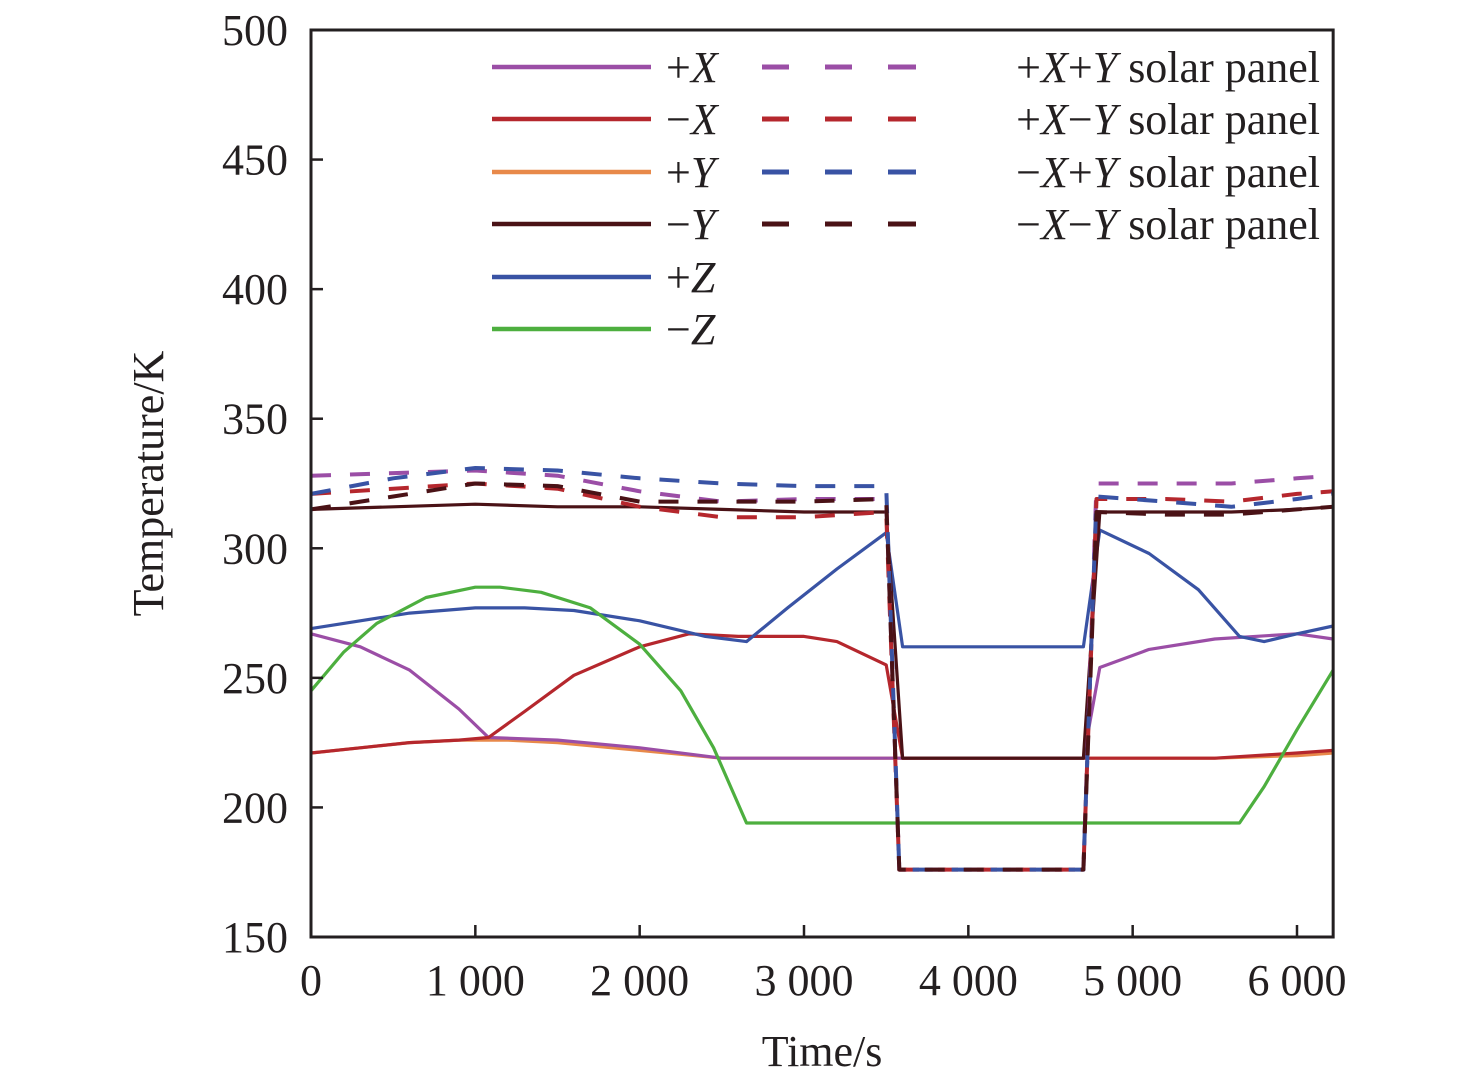  Describe the element at coordinates (255, 937) in the screenshot. I see `y-tick-label: 150` at that location.